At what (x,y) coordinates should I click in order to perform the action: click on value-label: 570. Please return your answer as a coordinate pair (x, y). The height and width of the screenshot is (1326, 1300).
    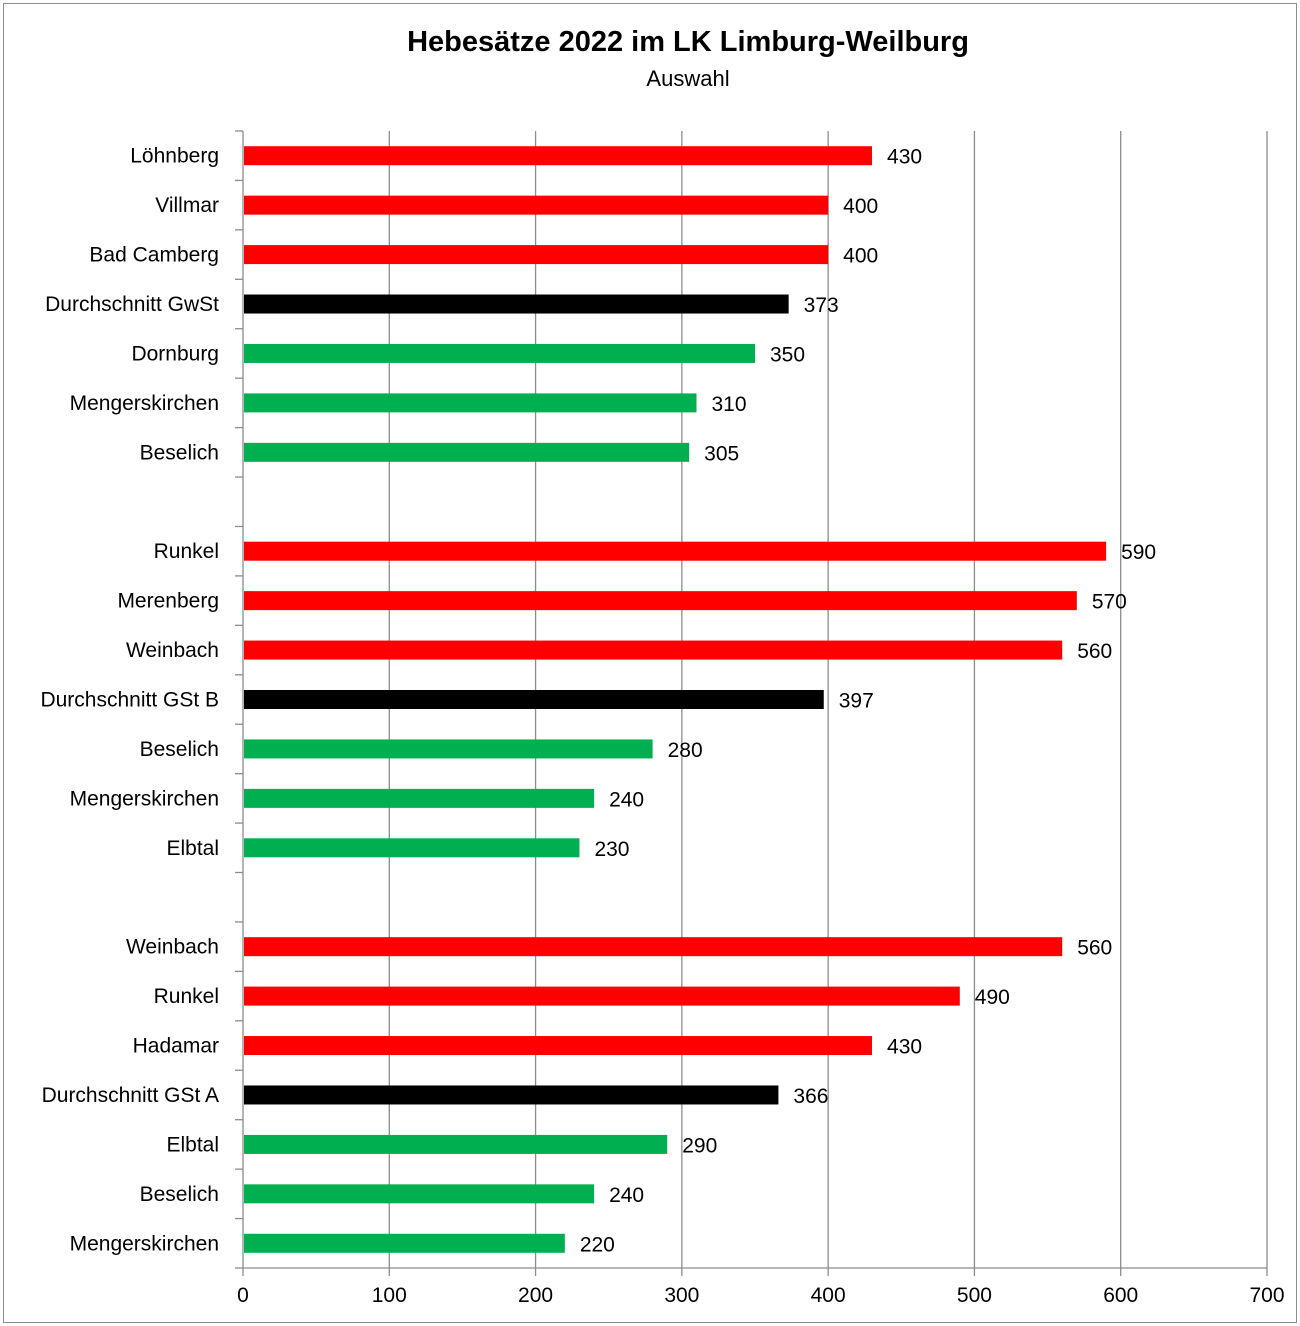
    Looking at the image, I should click on (1109, 602).